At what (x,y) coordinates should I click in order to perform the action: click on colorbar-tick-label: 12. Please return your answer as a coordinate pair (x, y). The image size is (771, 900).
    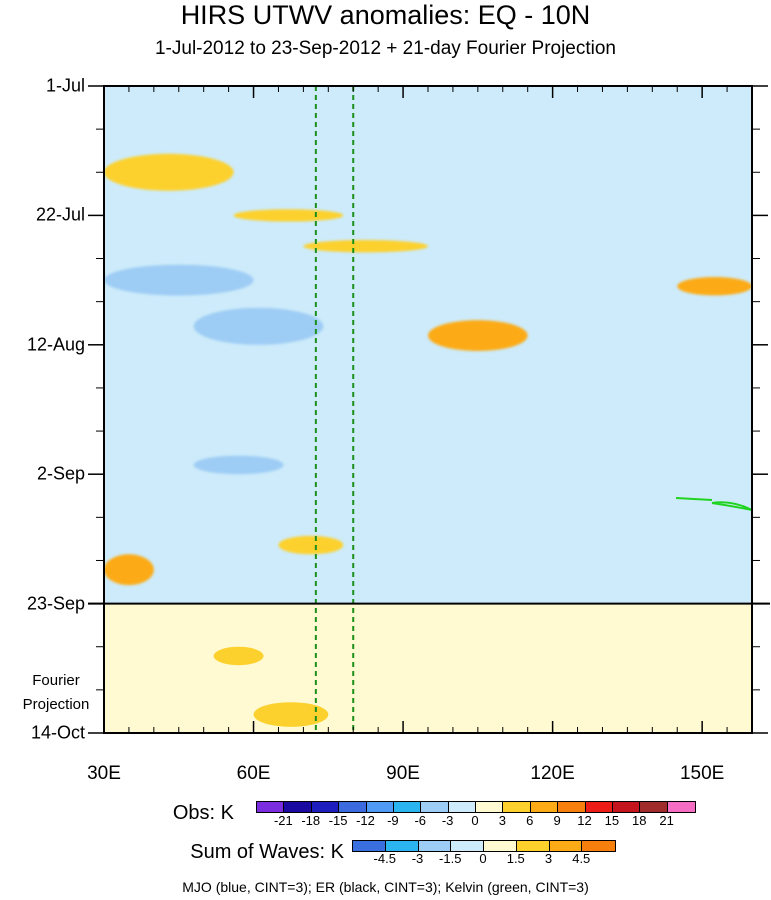
    Looking at the image, I should click on (584, 820).